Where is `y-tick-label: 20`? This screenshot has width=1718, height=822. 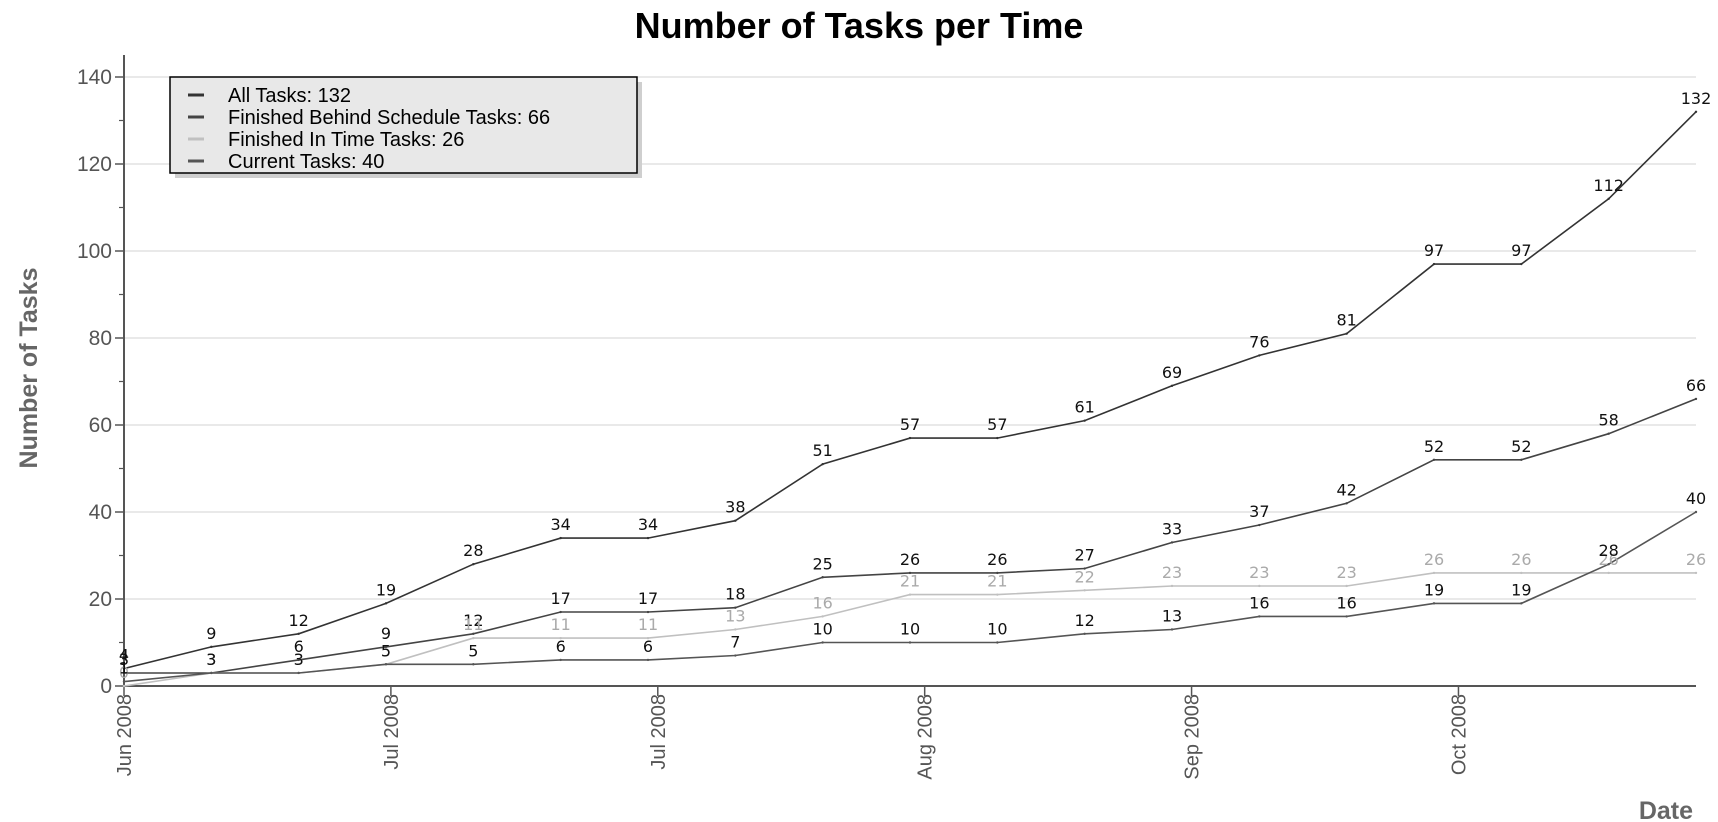
y-tick-label: 20 is located at coordinates (100, 599).